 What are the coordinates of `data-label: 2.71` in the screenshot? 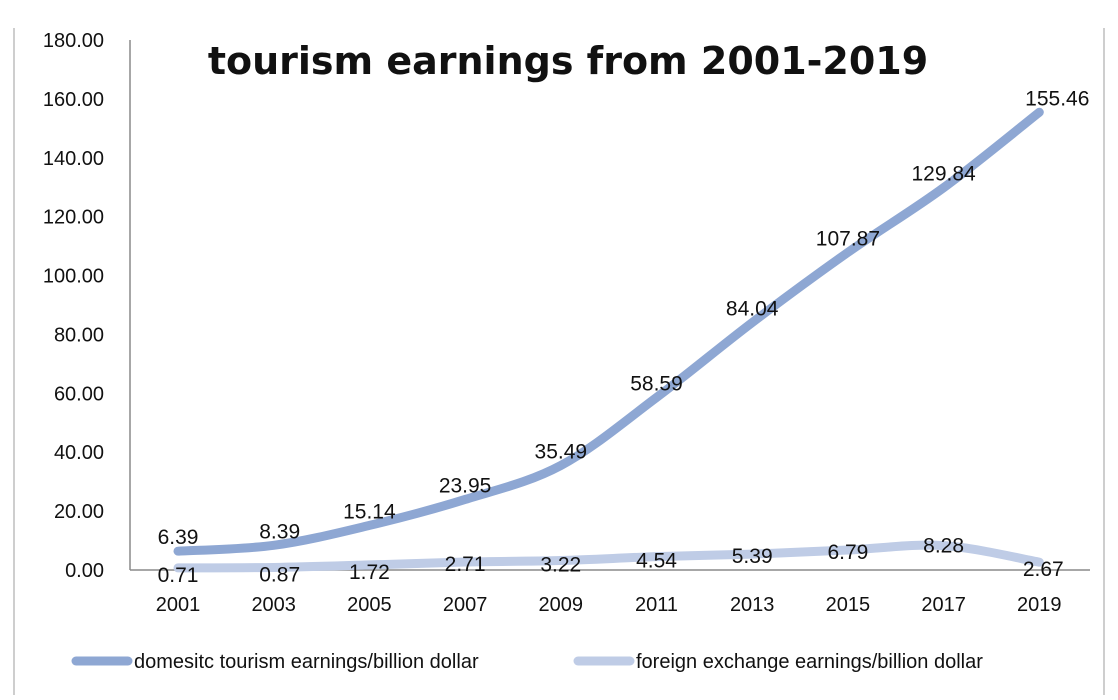 It's located at (465, 564).